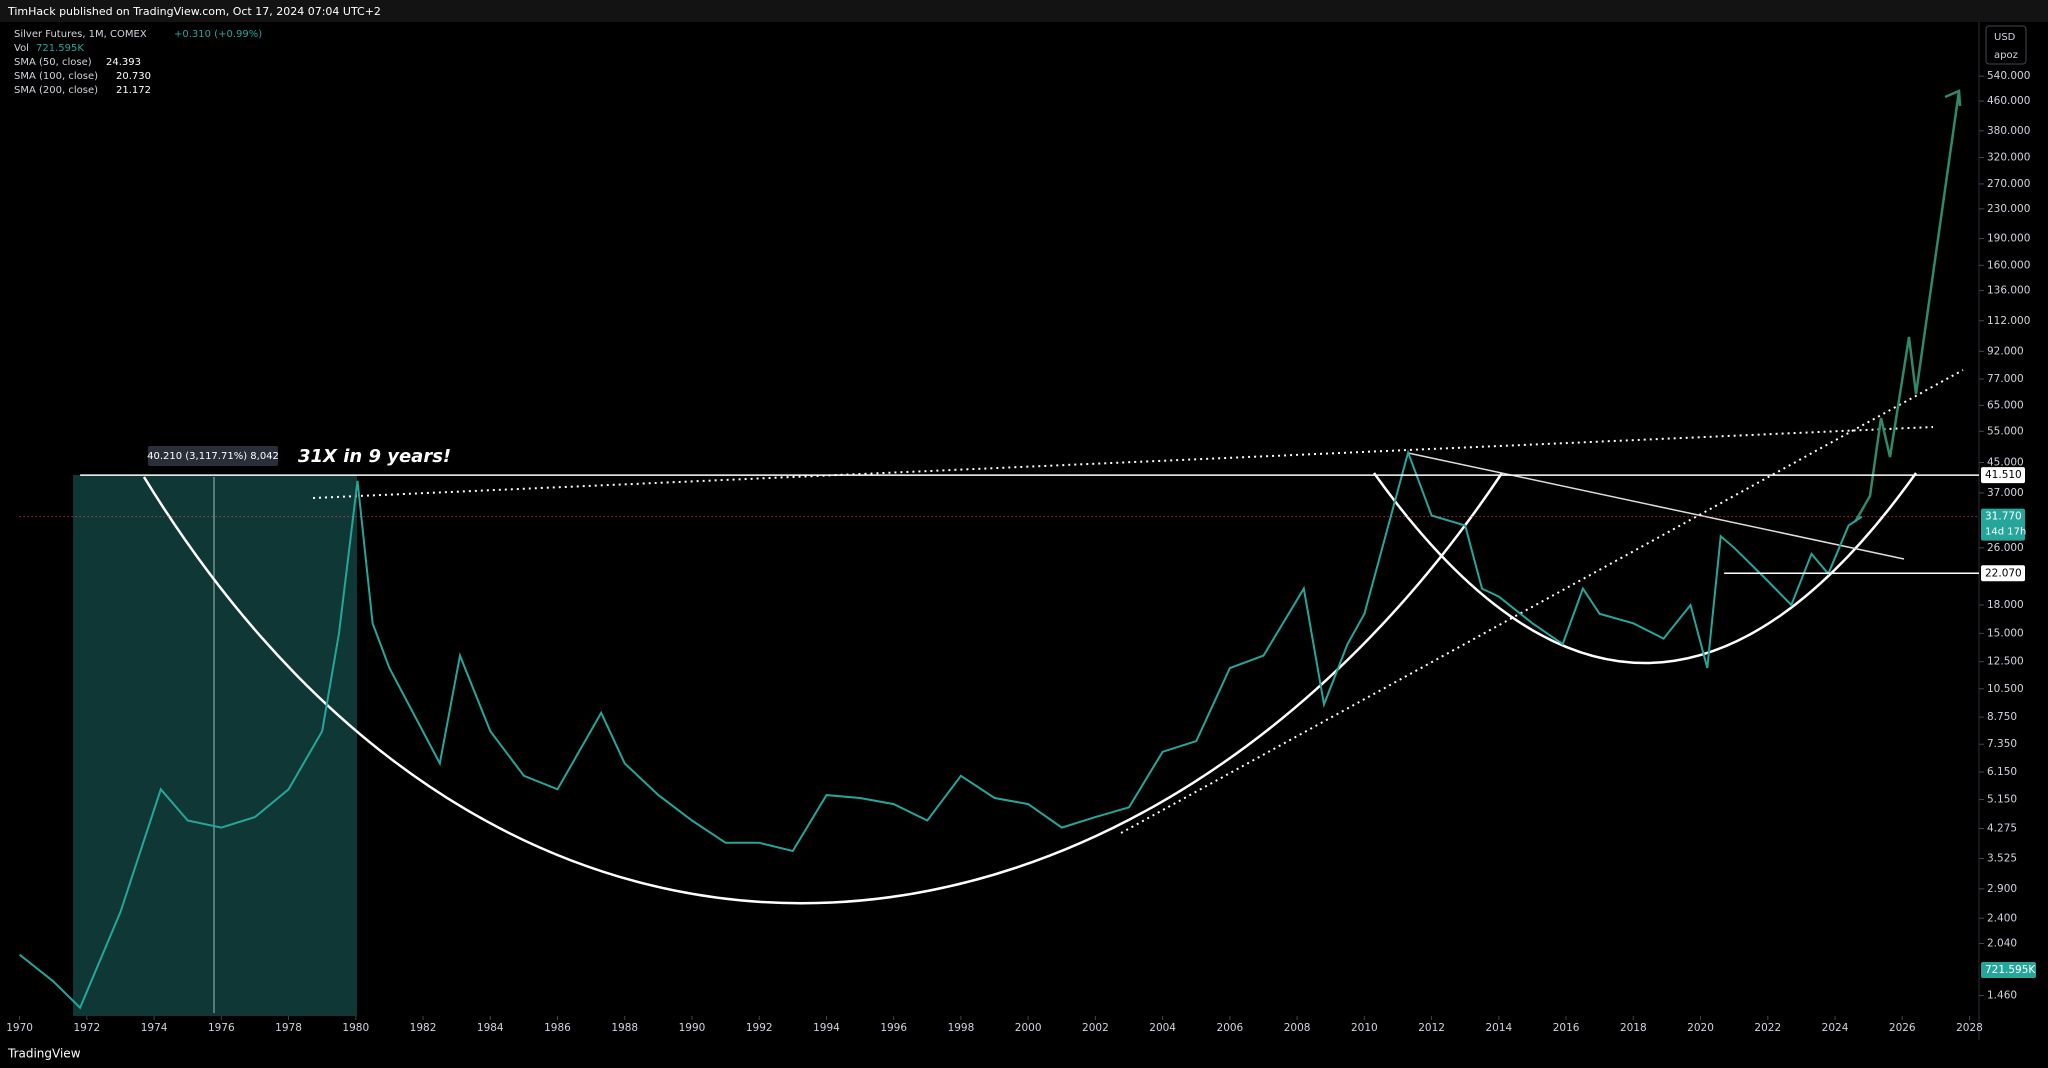  What do you see at coordinates (2005, 37) in the screenshot?
I see `currency: USD` at bounding box center [2005, 37].